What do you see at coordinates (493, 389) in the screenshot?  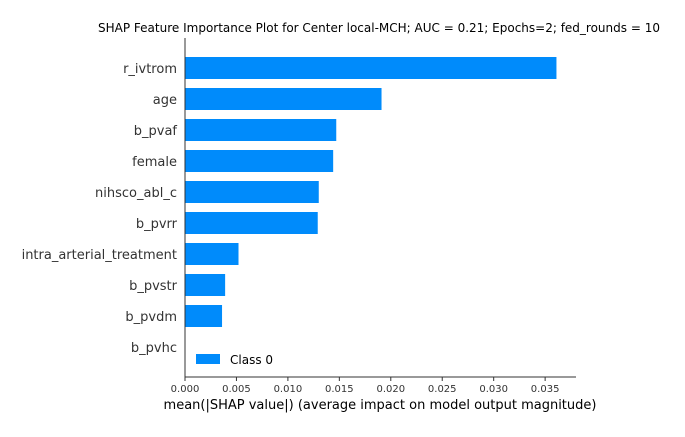 I see `x-tick-label-6: 0.030` at bounding box center [493, 389].